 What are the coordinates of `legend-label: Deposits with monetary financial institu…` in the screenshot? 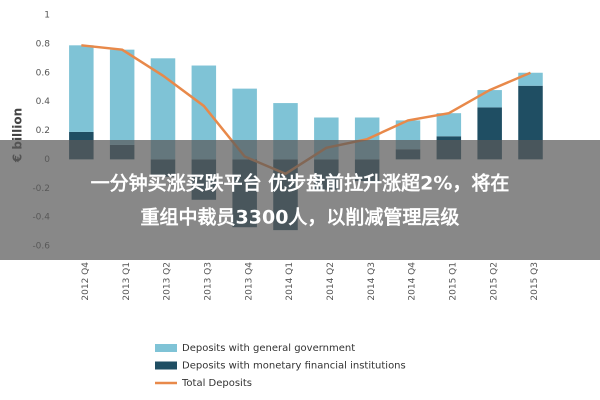 It's located at (294, 366).